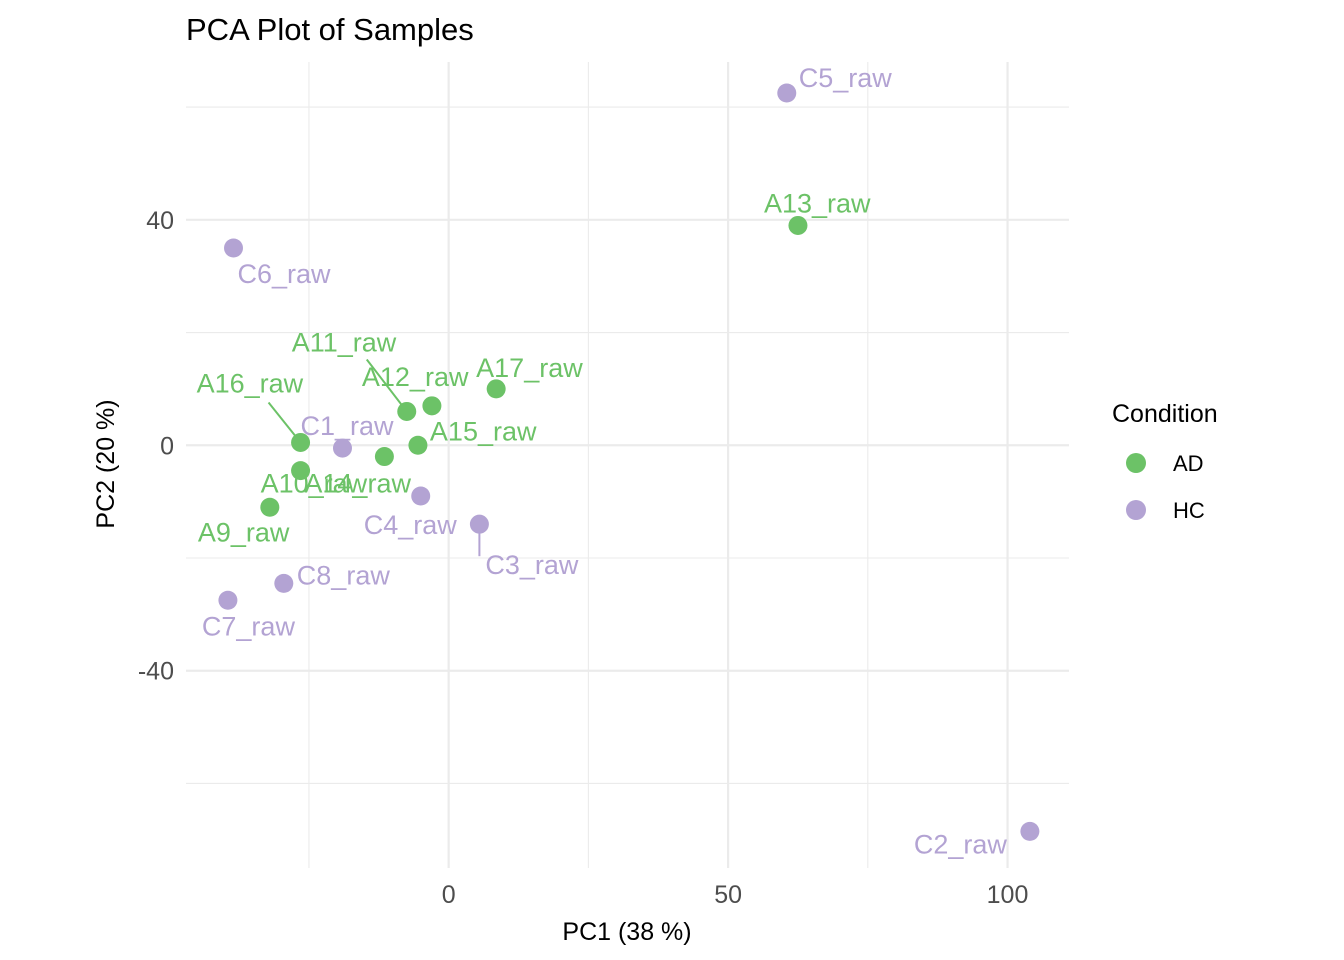 The height and width of the screenshot is (960, 1344). Describe the element at coordinates (1165, 461) in the screenshot. I see `legend: Condition AD HC` at that location.